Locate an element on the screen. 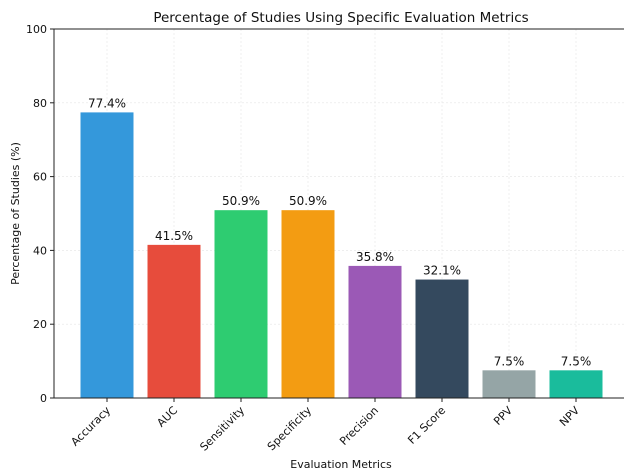  bar-npv is located at coordinates (576, 384).